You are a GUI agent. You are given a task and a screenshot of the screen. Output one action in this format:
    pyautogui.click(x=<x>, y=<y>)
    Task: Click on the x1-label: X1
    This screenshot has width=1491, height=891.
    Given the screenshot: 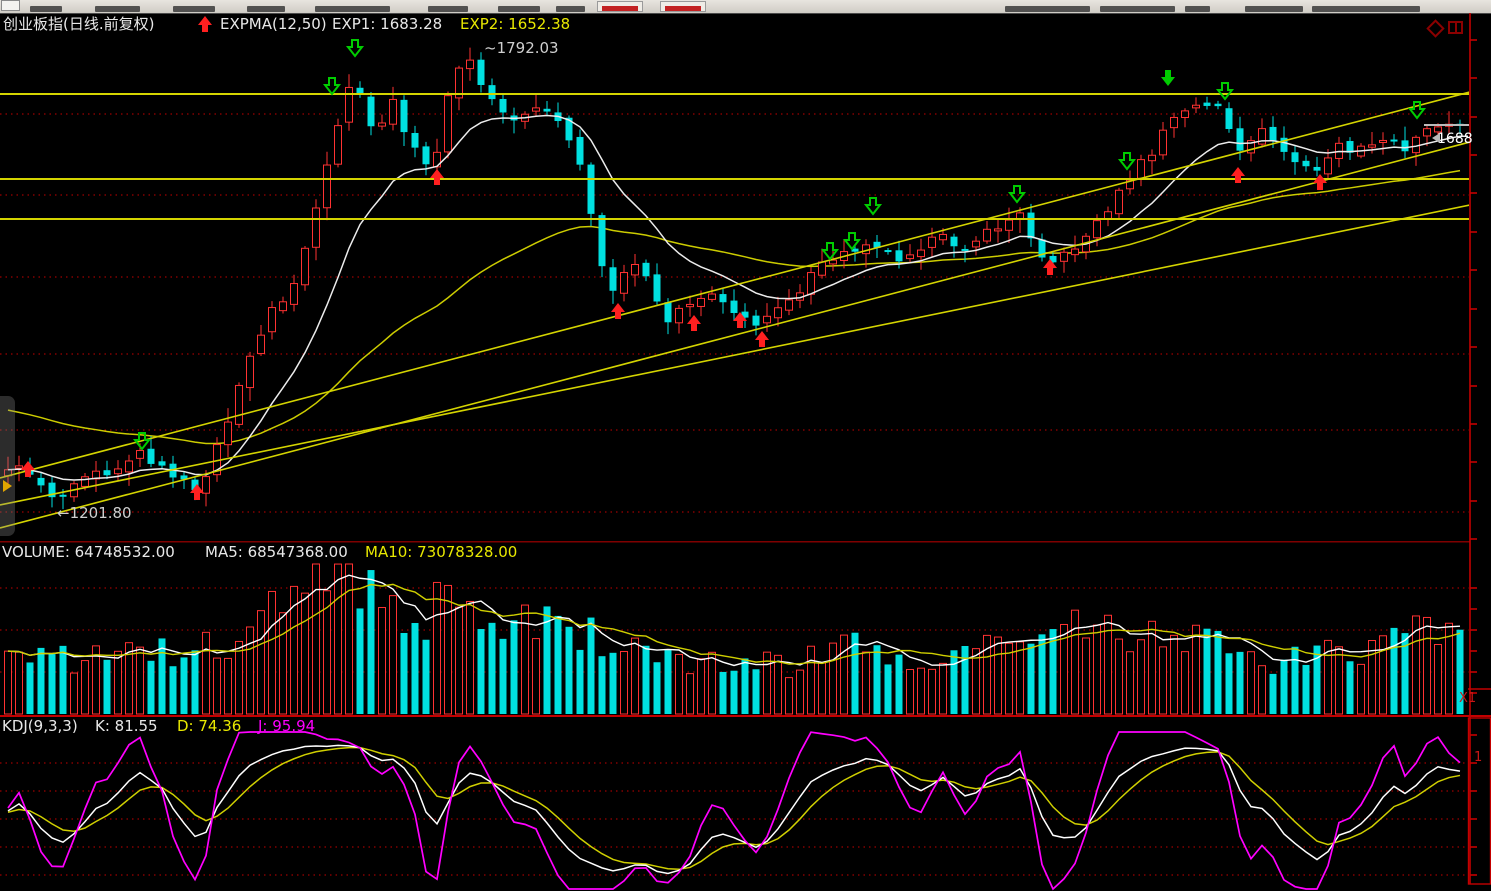 What is the action you would take?
    pyautogui.click(x=1468, y=698)
    